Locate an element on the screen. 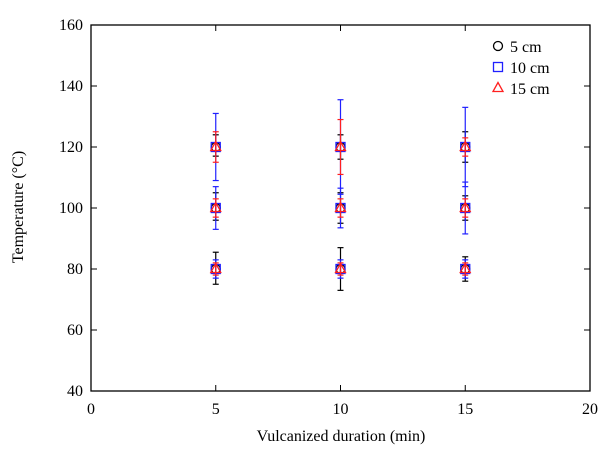 This screenshot has height=449, width=601. legend-label: 10 cm is located at coordinates (530, 68).